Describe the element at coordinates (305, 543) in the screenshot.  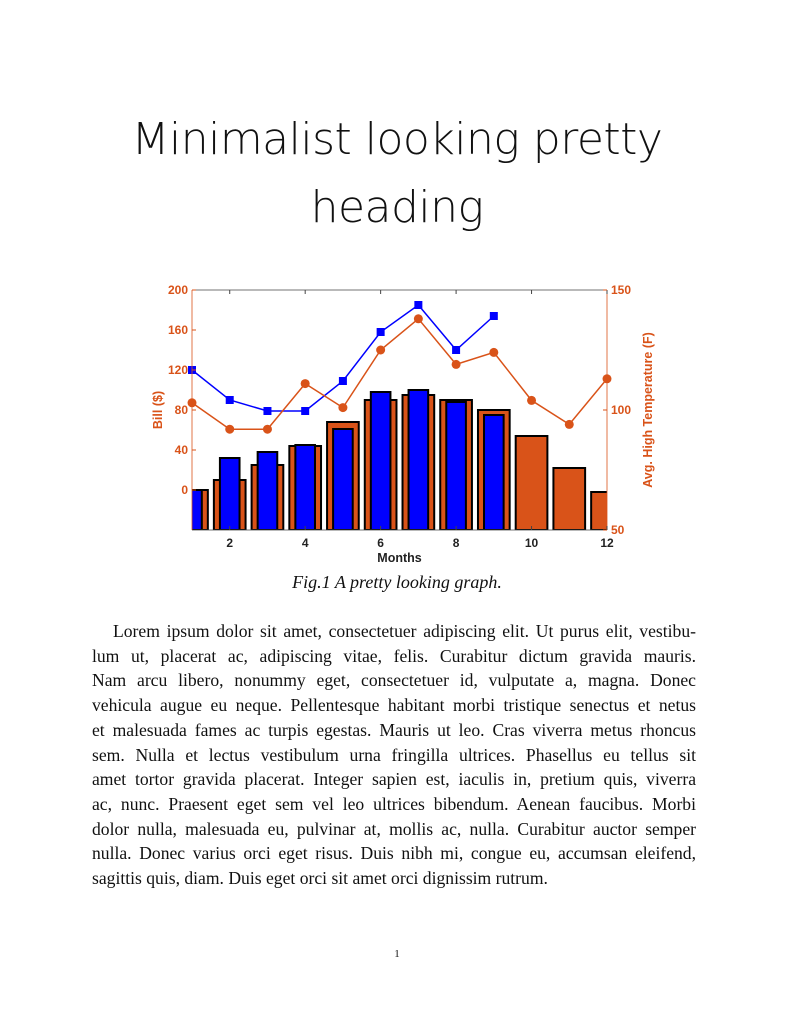
I see `x-tick-label: 4` at that location.